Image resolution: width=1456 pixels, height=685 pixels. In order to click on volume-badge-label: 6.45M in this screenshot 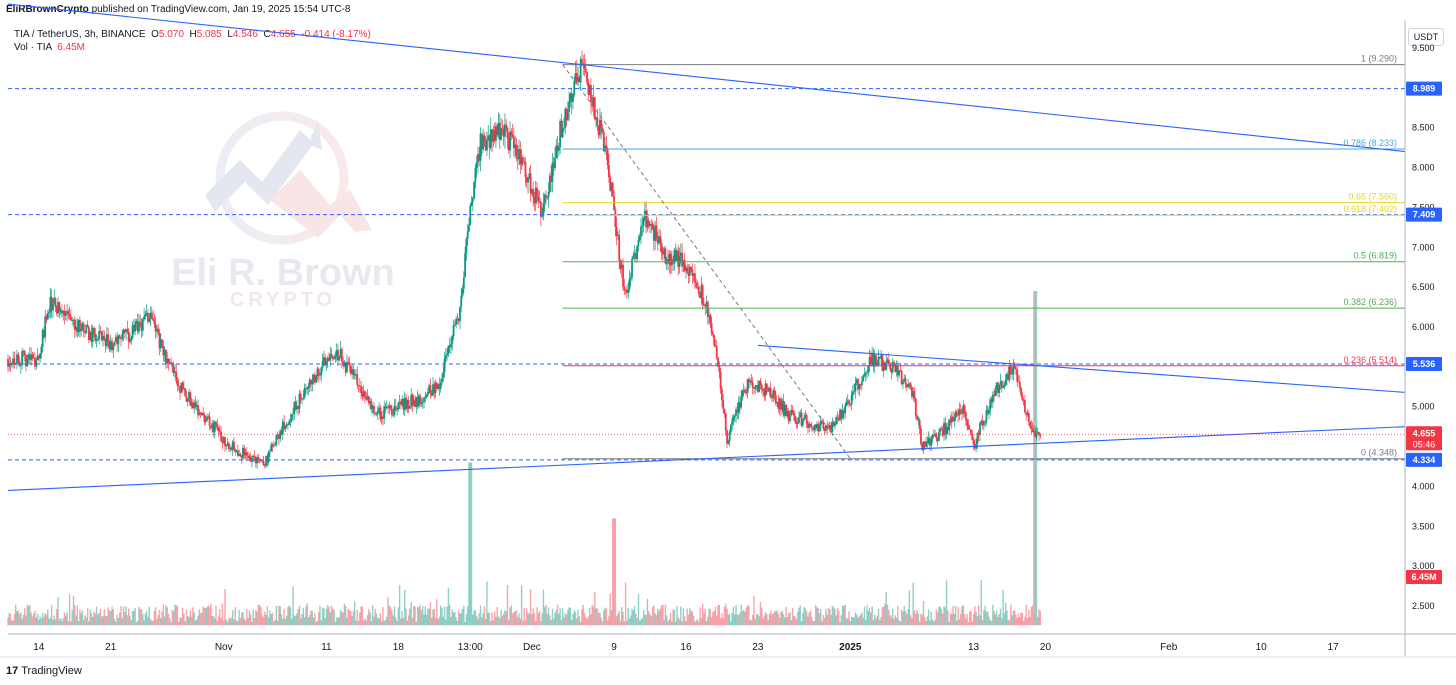, I will do `click(1423, 577)`.